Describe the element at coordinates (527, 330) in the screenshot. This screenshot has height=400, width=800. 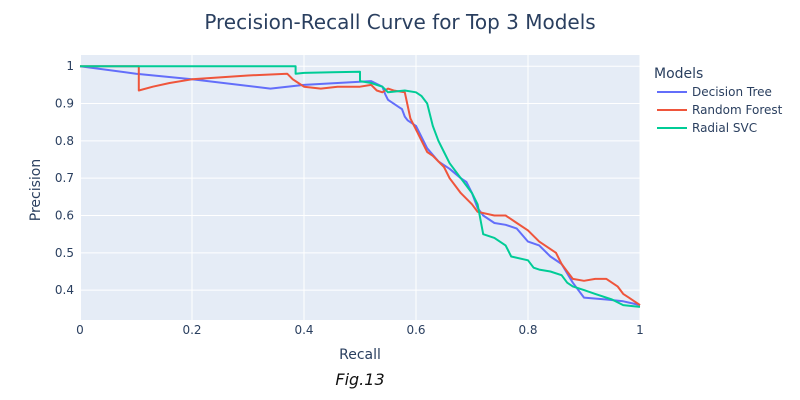
I see `x-tick-label: 0.8` at that location.